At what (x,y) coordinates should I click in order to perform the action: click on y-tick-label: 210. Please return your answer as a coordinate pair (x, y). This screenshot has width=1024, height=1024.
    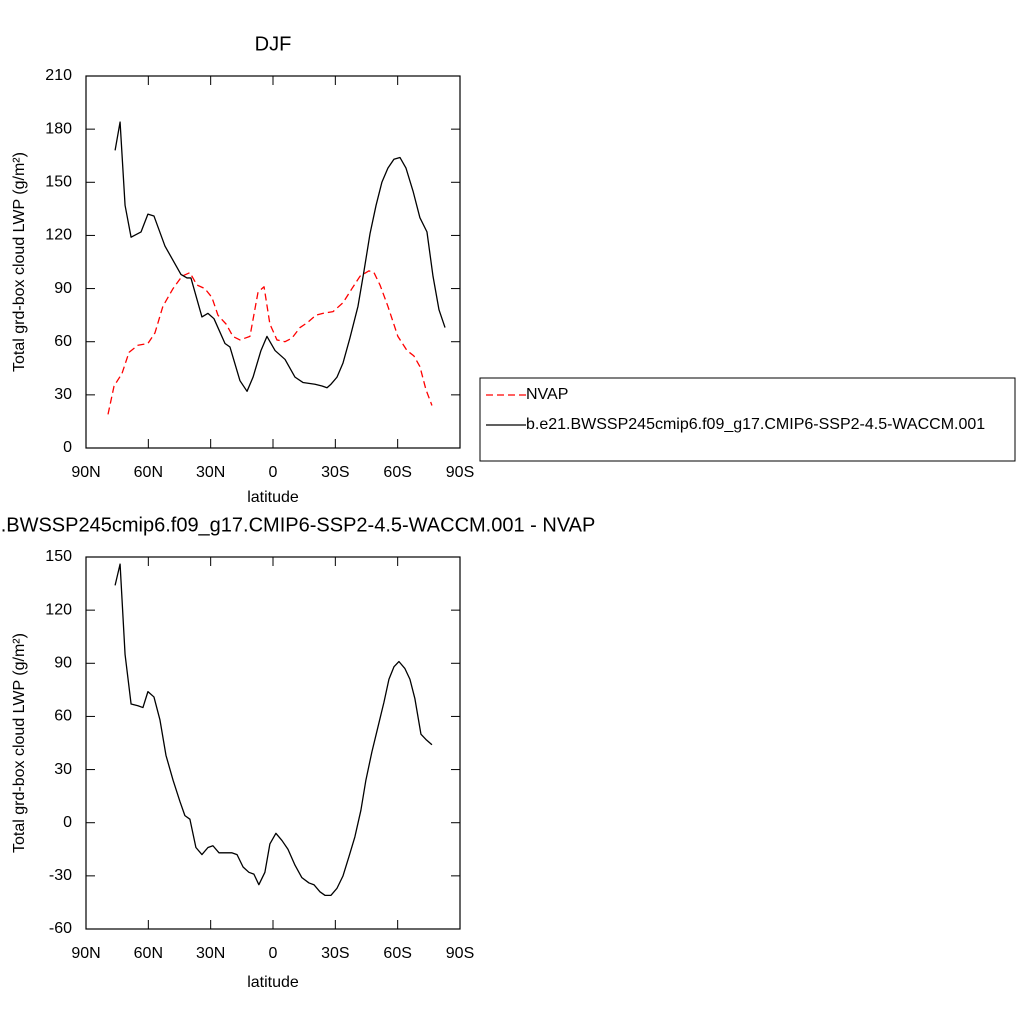
    Looking at the image, I should click on (58, 75).